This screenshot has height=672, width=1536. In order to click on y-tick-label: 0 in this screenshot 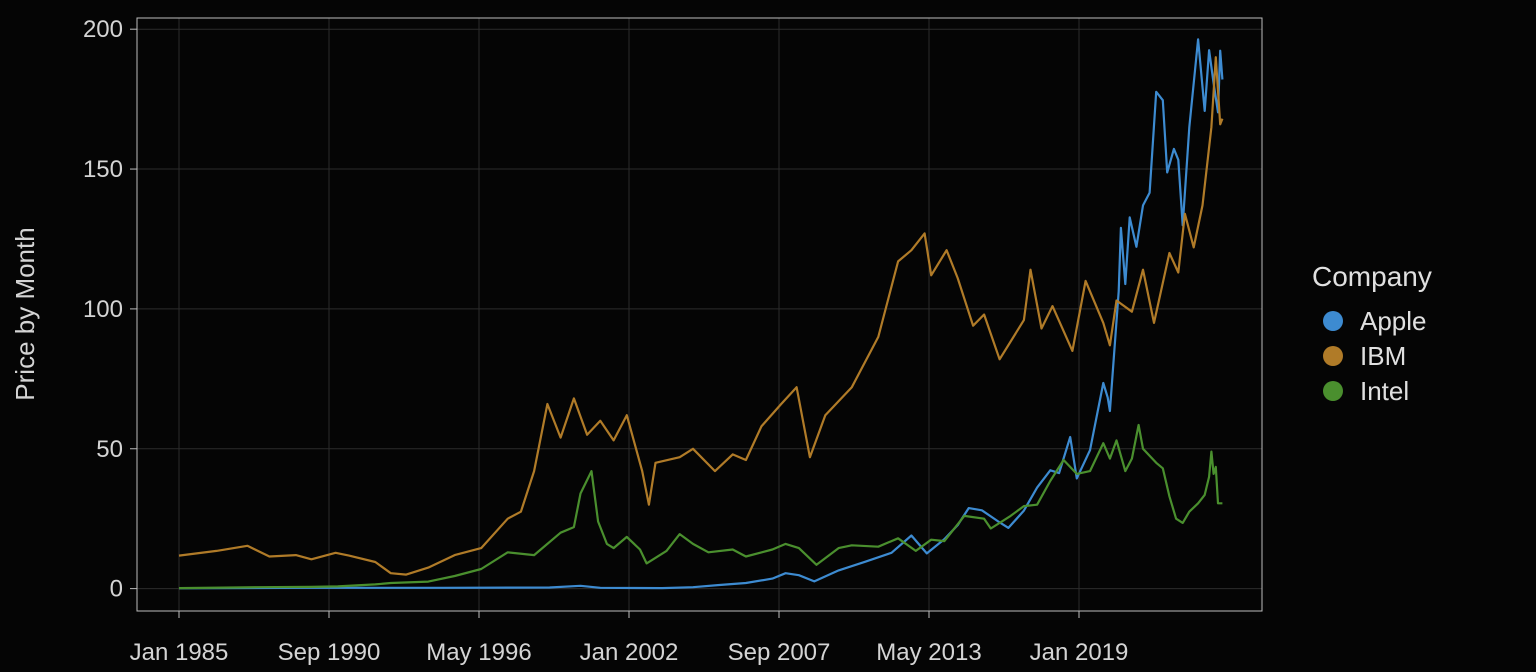, I will do `click(116, 589)`.